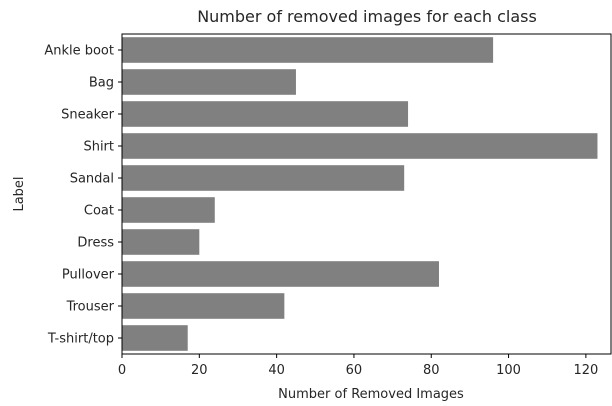  Describe the element at coordinates (88, 275) in the screenshot. I see `y-tick-label: Pullover` at that location.